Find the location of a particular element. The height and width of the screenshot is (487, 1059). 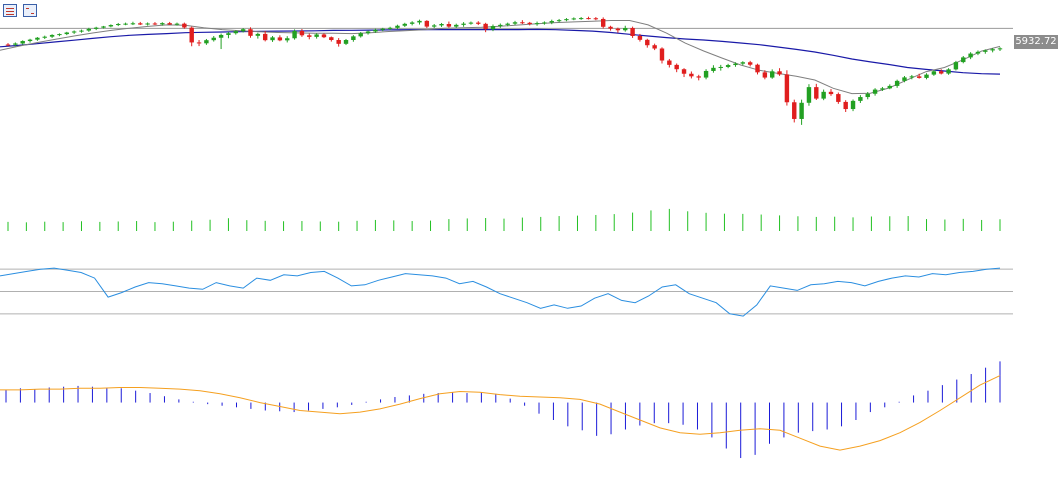

chart-list-icon is located at coordinates (10, 10).